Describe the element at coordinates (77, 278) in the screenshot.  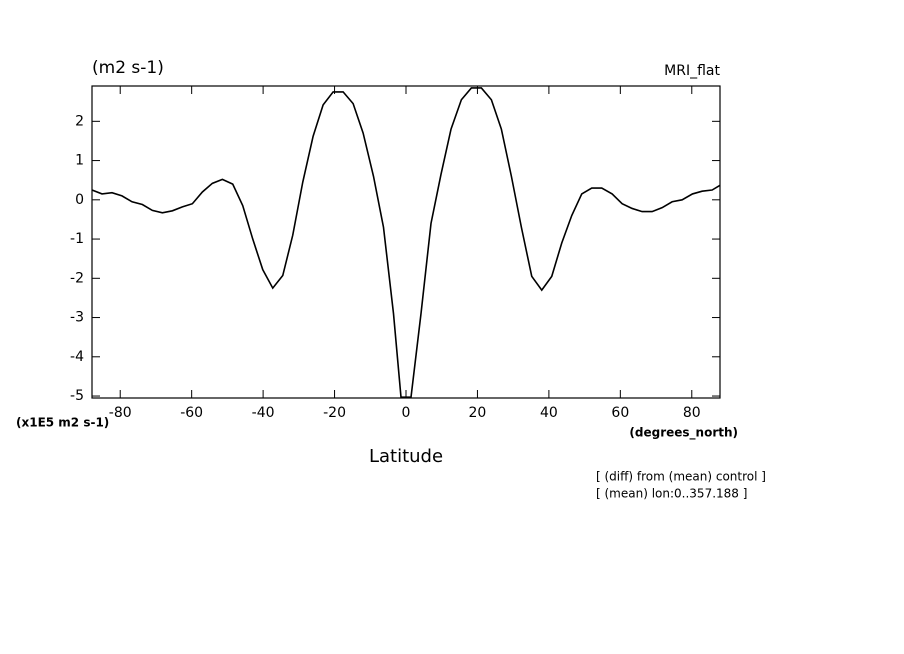
I see `y-tick-label: -2` at that location.